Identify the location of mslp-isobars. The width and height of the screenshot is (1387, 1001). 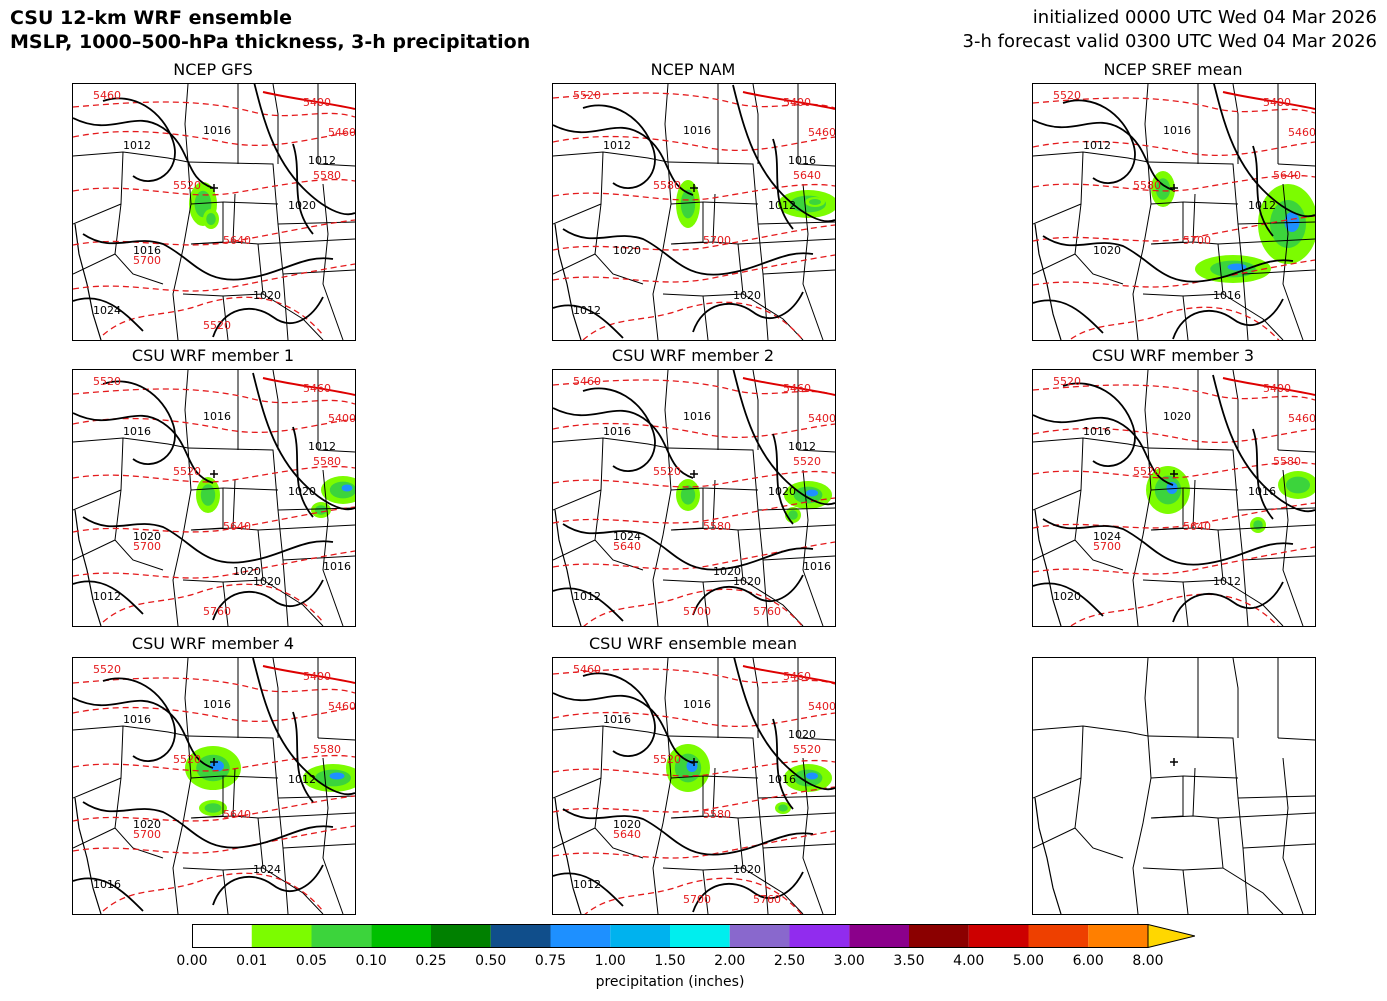
(1174, 498).